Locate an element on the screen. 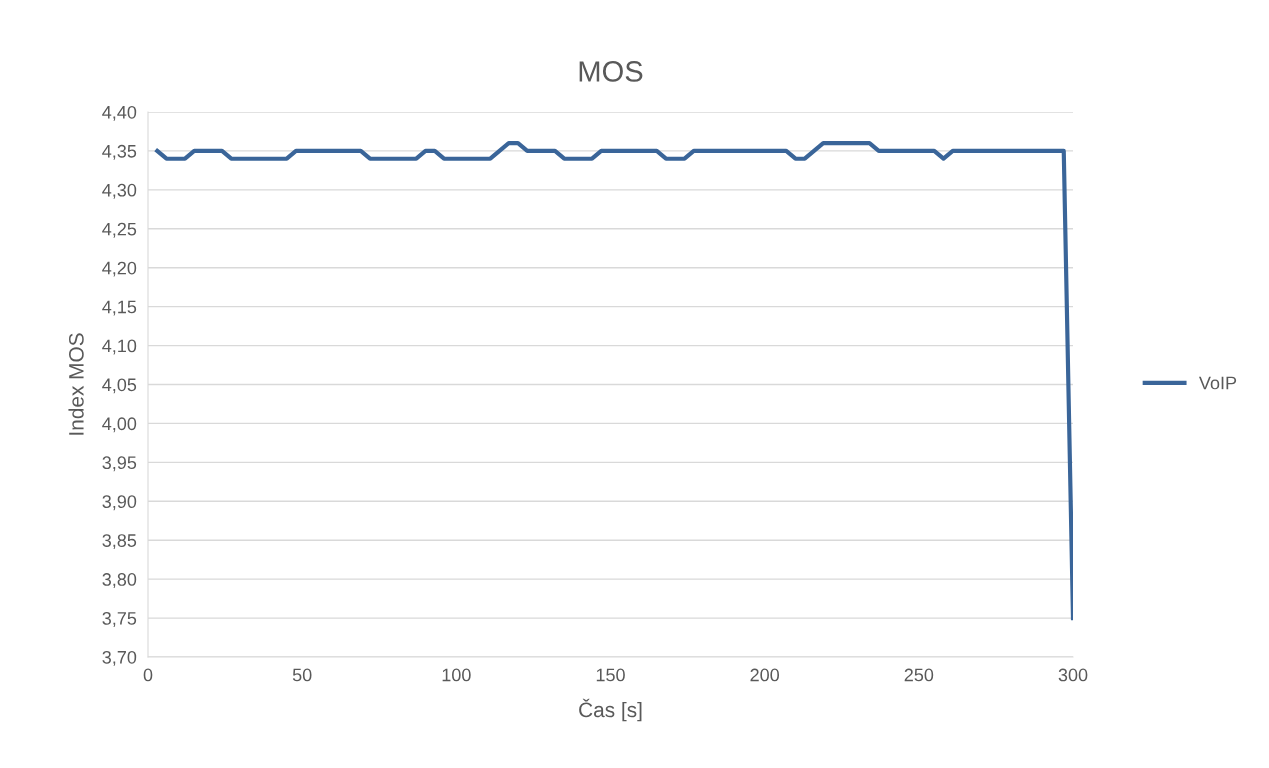  x-tick-label: 100 is located at coordinates (456, 675).